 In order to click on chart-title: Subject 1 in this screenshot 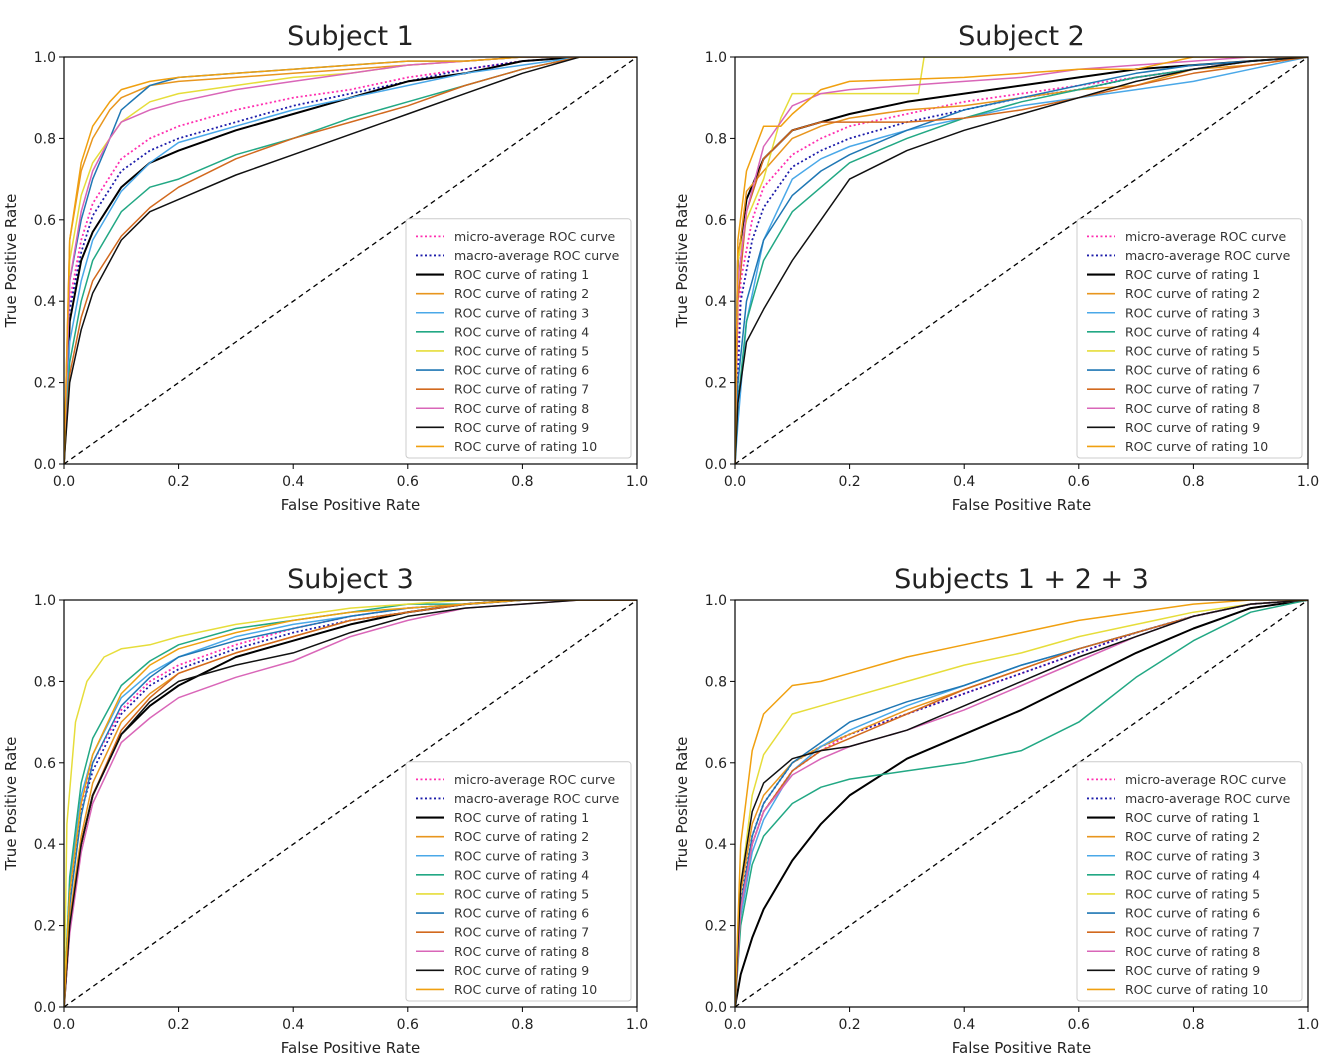, I will do `click(350, 36)`.